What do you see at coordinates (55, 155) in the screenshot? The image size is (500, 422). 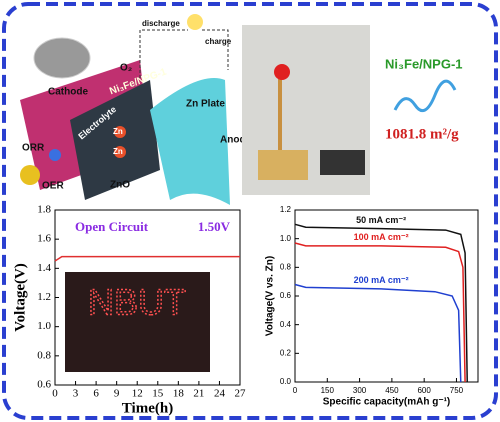 I see `o2-molecule` at bounding box center [55, 155].